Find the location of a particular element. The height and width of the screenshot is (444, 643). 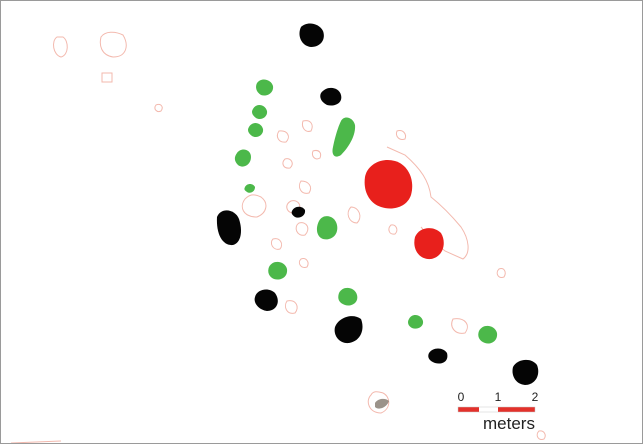

scale-tick-label: 2 is located at coordinates (535, 397).